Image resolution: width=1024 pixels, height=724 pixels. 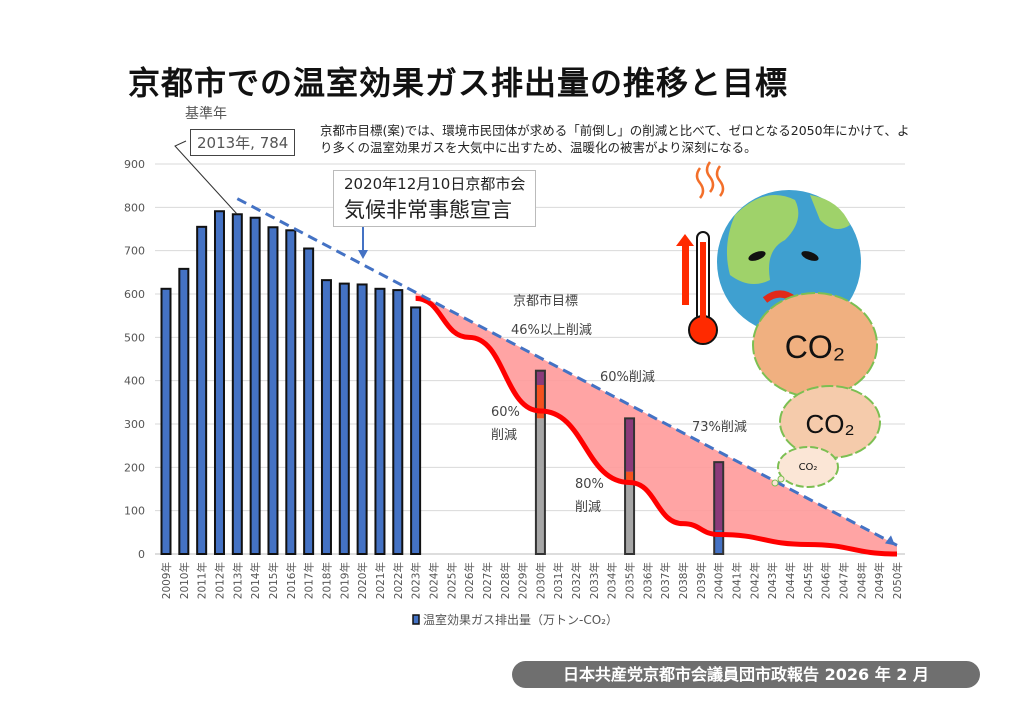 I want to click on x-tick-label: 2046年, so click(x=826, y=580).